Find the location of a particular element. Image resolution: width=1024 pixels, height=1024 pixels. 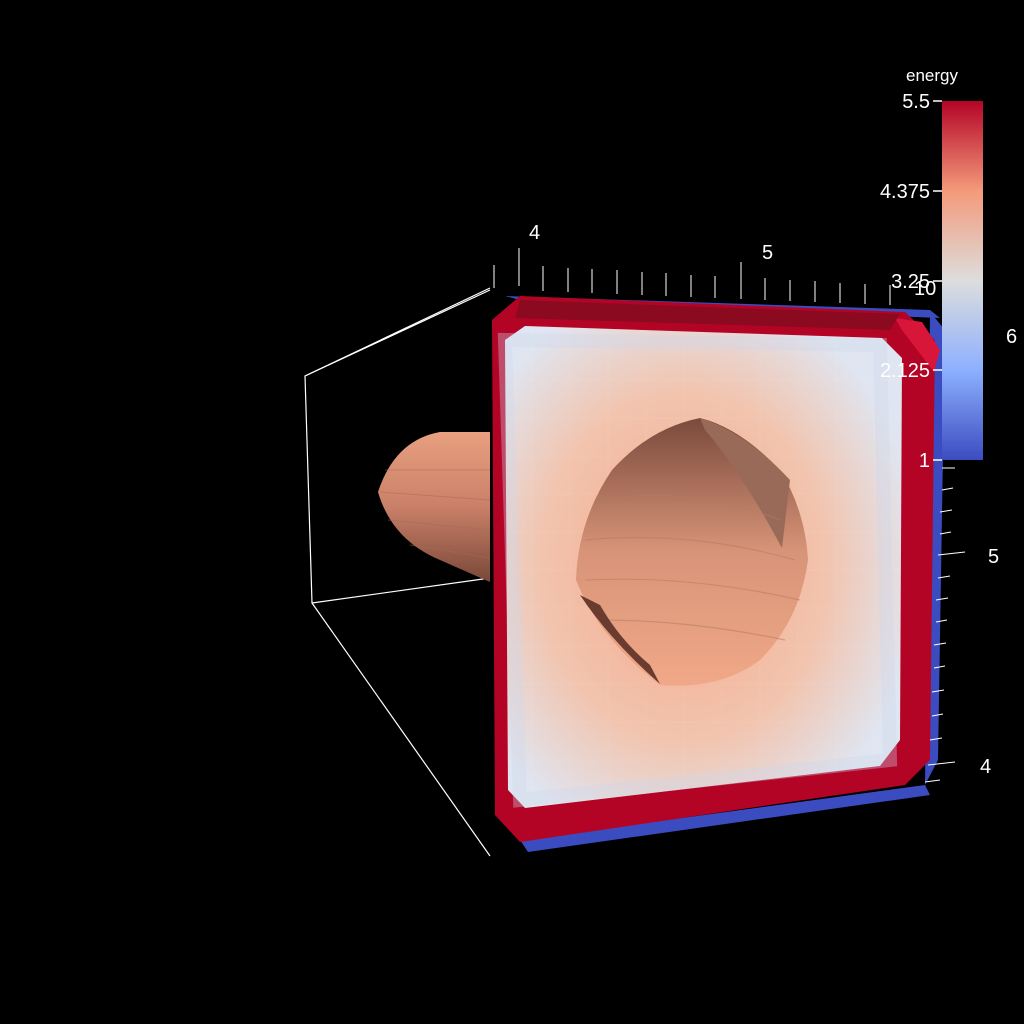

right-axis-tick-6: 6 is located at coordinates (1011, 337).